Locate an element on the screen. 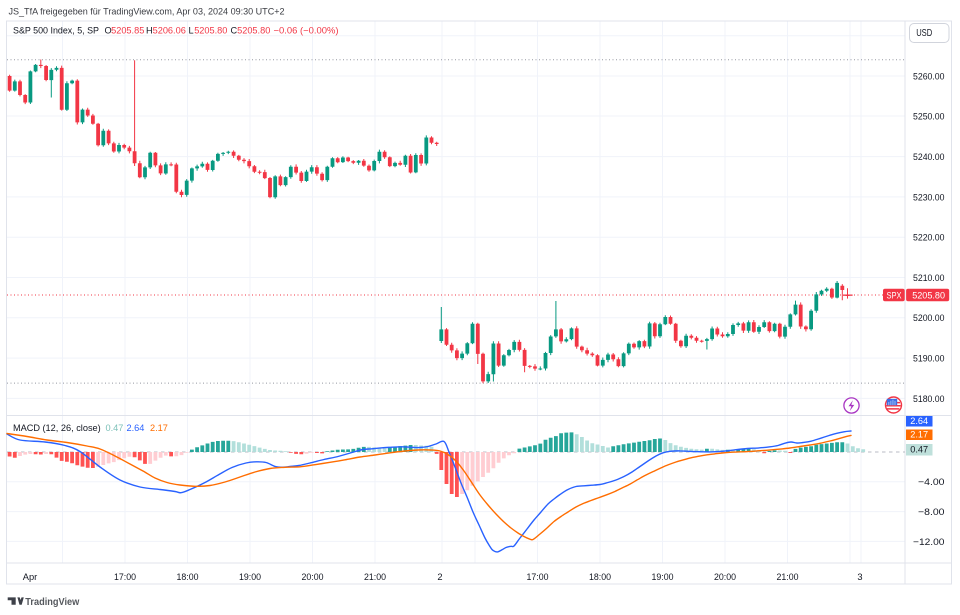  svg-text: −12.00 is located at coordinates (929, 542).